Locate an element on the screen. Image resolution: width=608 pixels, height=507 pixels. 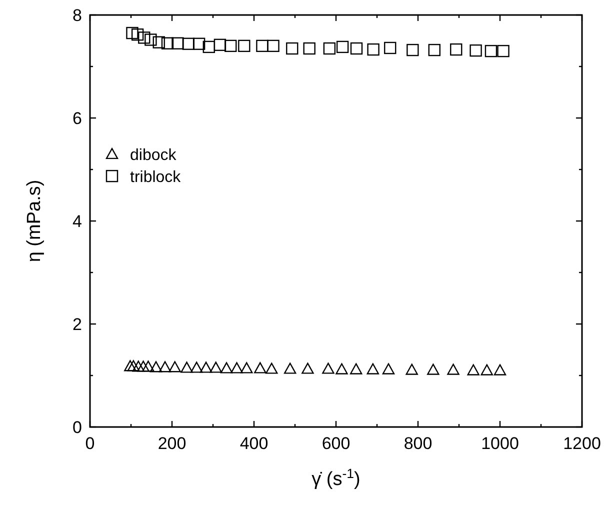
x-tick-label: 400 is located at coordinates (254, 443).